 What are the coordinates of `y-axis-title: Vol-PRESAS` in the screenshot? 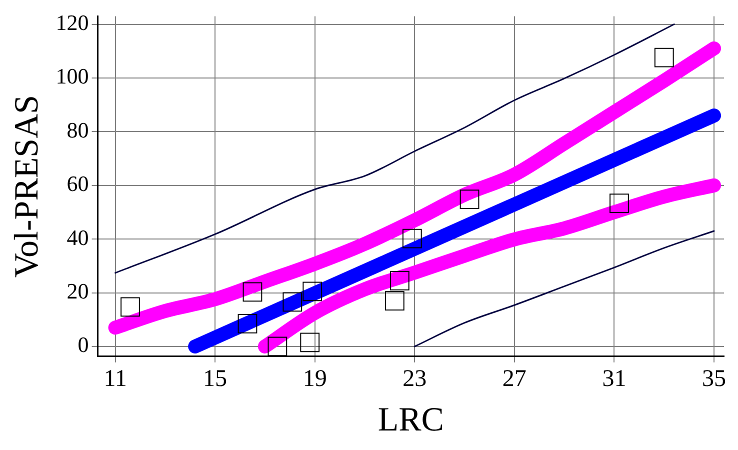 It's located at (27, 186).